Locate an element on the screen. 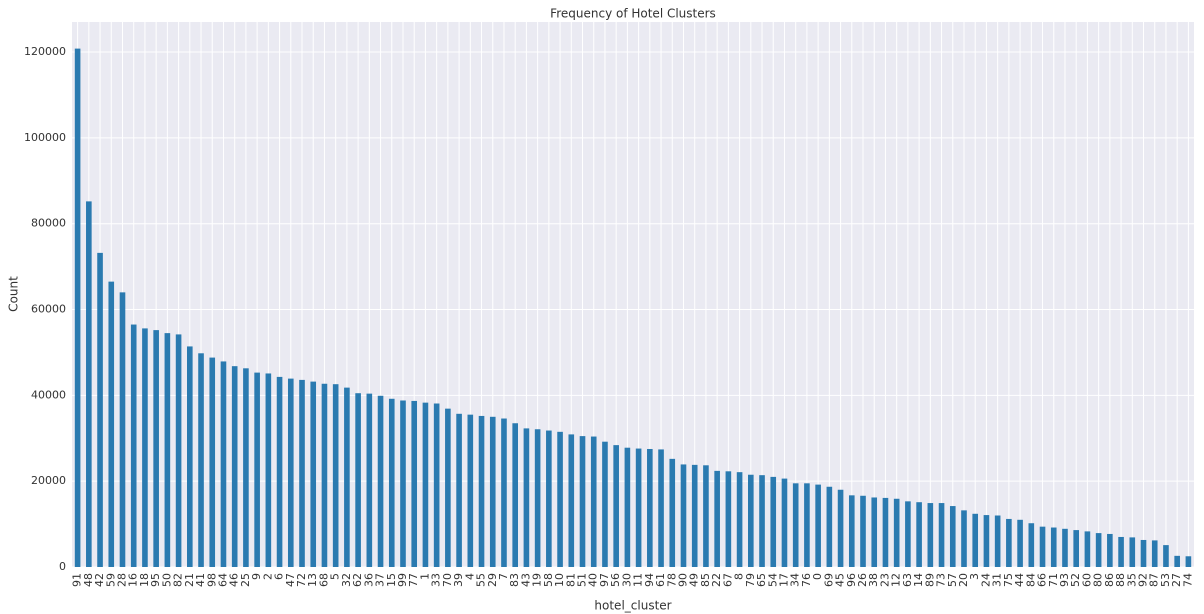 The height and width of the screenshot is (614, 1204). y-tick-label: 20000 is located at coordinates (48, 480).